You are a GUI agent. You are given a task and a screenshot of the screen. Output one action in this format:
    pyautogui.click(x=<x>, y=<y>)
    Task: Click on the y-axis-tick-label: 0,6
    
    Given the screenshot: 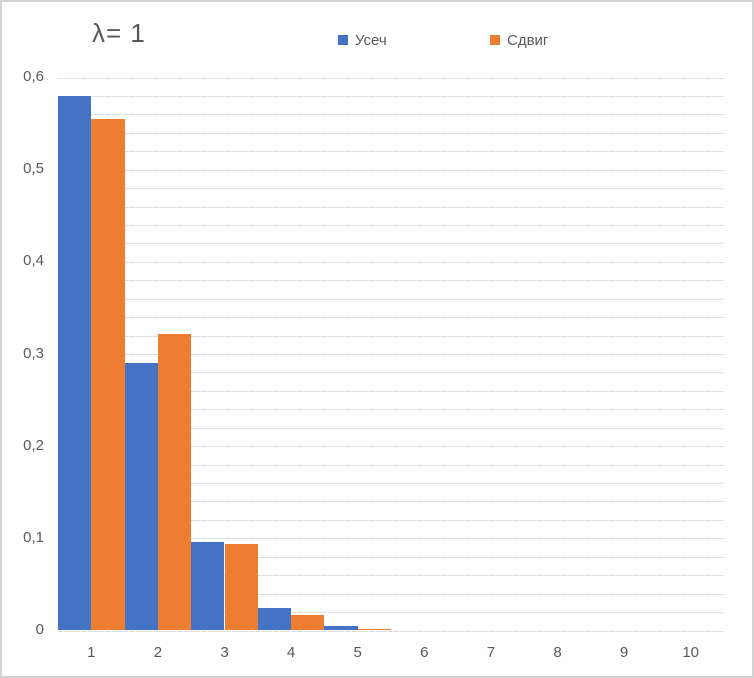 What is the action you would take?
    pyautogui.click(x=33, y=76)
    